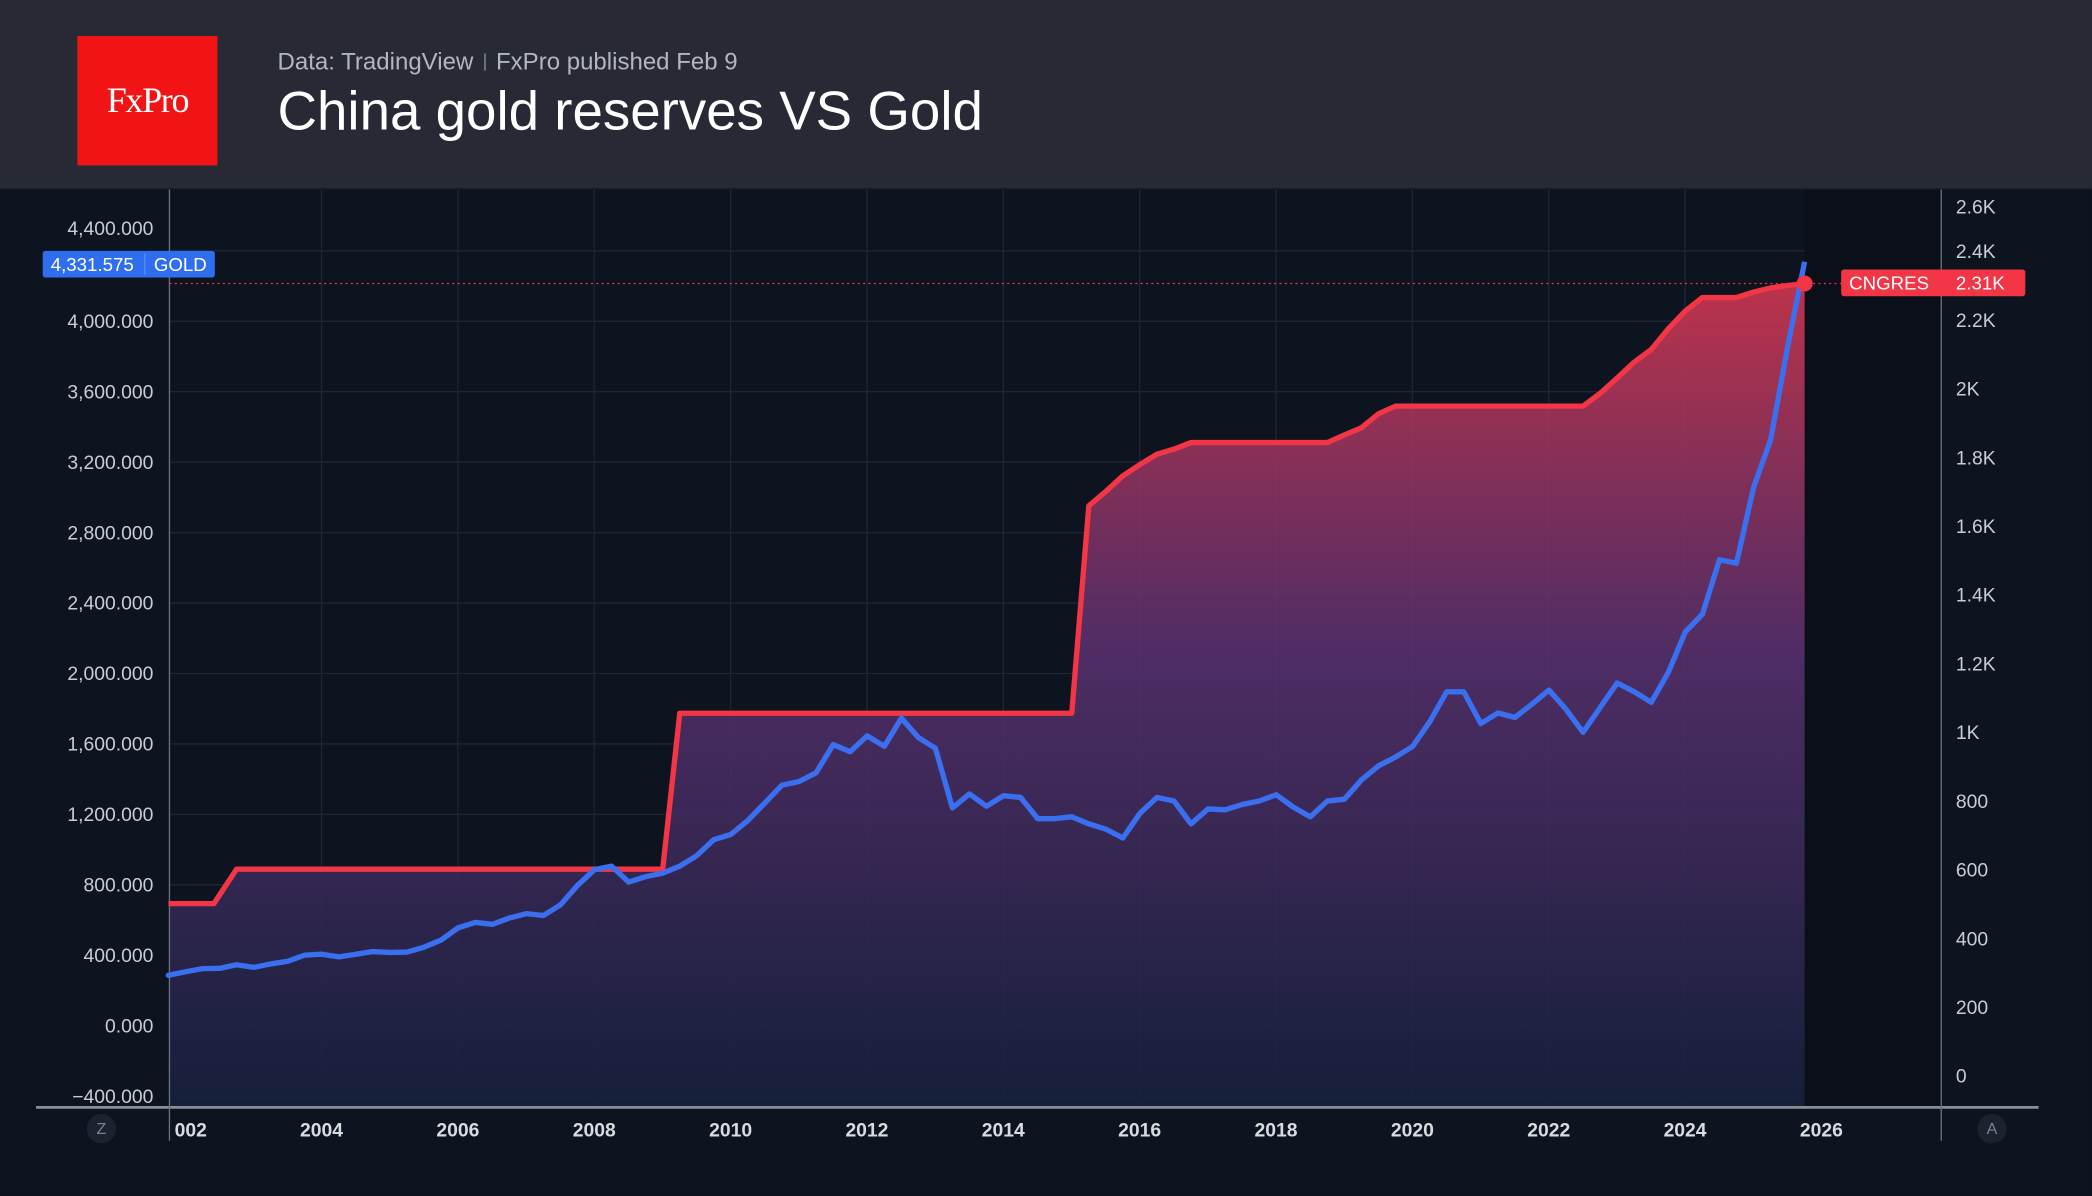  Describe the element at coordinates (92, 264) in the screenshot. I see `gold-last-value: 4,331.575` at that location.